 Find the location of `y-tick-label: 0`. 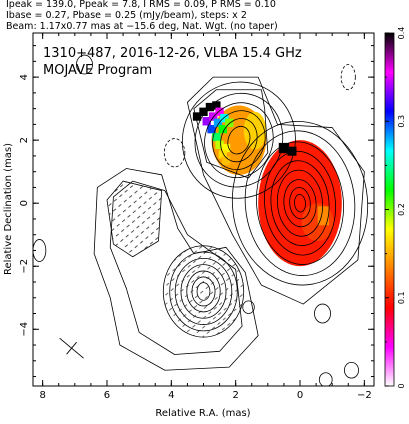

y-tick-label: 0 is located at coordinates (24, 203).